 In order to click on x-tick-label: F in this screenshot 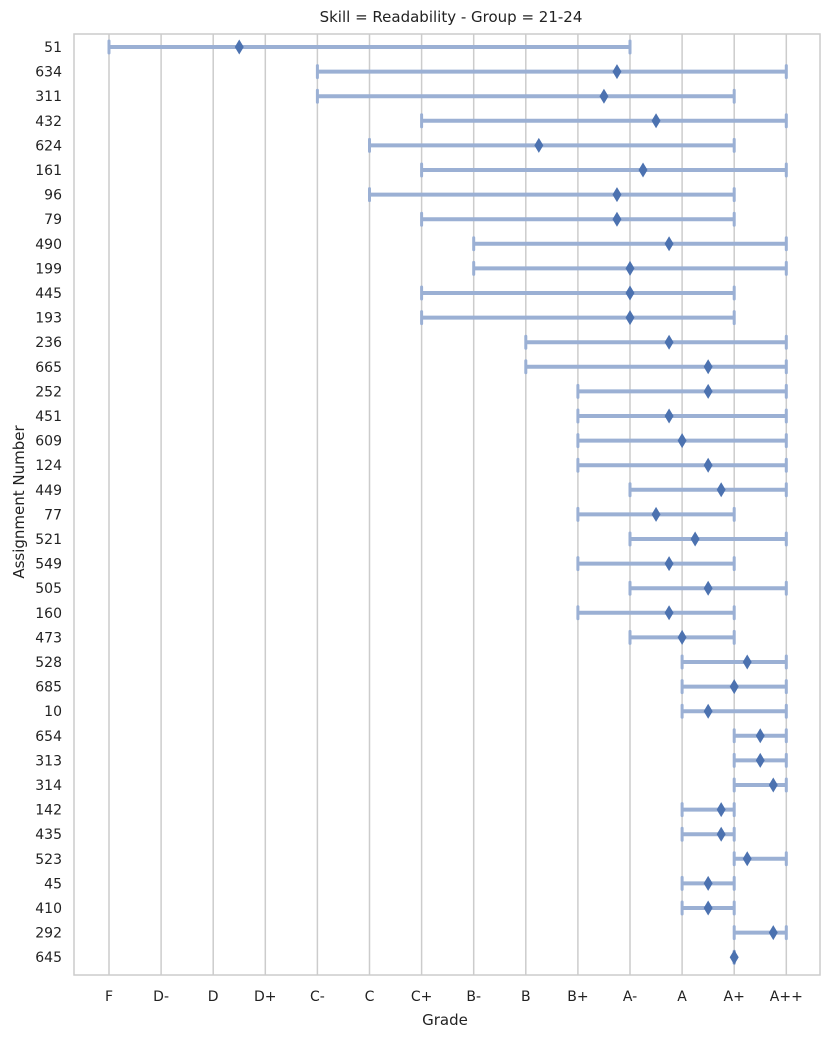, I will do `click(109, 997)`.